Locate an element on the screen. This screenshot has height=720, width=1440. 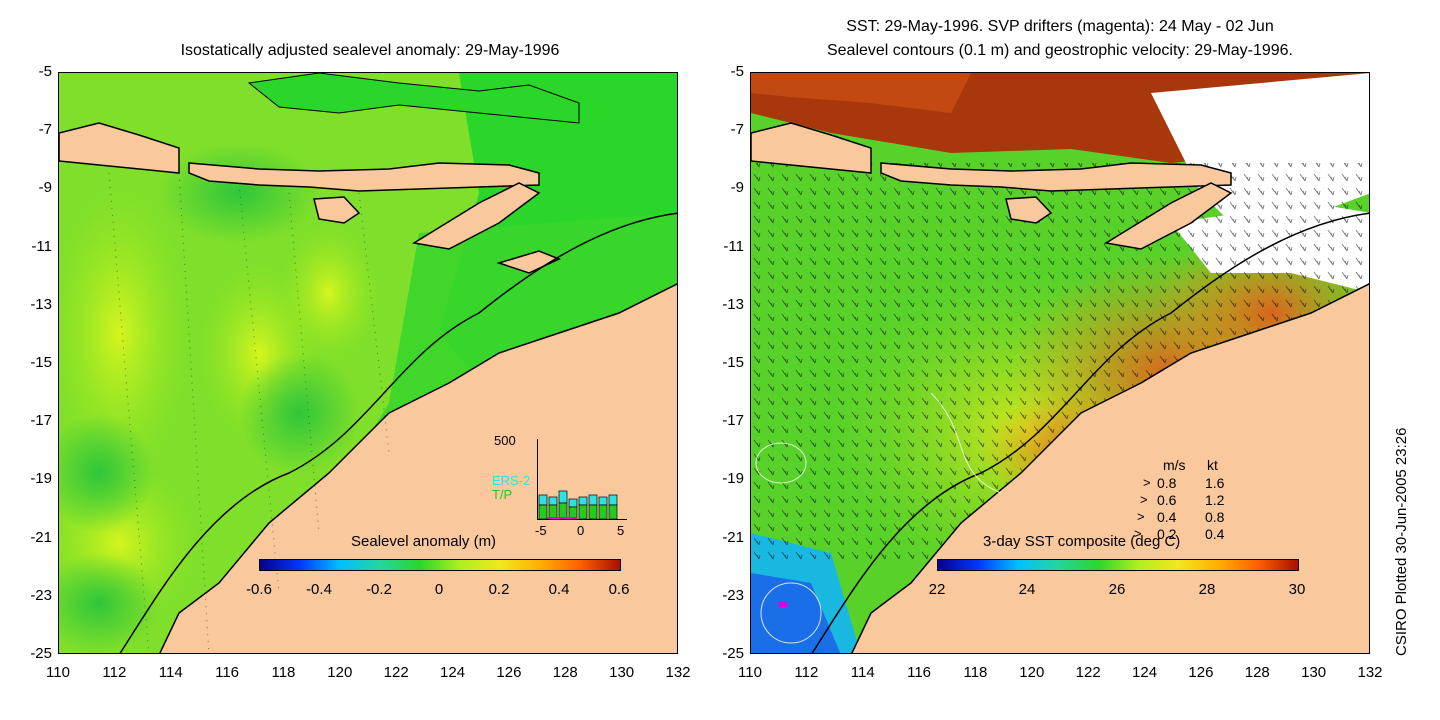
legend-speed-ms: 0.2 is located at coordinates (1167, 534).